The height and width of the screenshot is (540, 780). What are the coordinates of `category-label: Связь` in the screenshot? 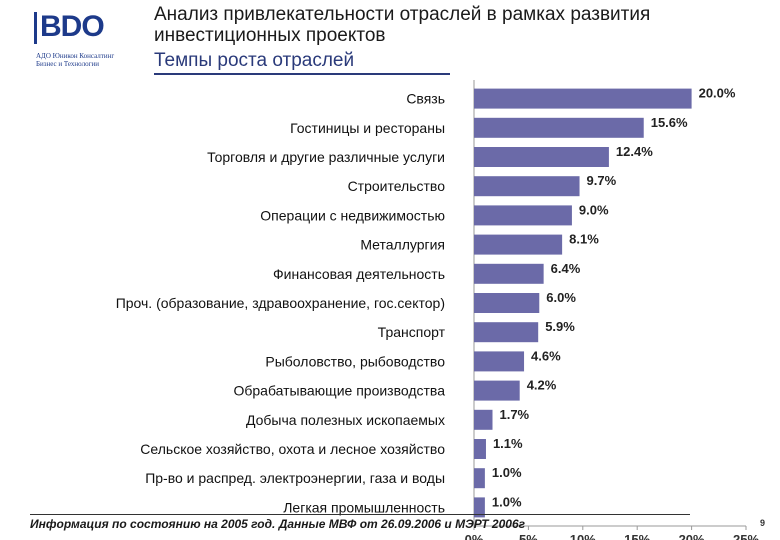 It's located at (425, 99).